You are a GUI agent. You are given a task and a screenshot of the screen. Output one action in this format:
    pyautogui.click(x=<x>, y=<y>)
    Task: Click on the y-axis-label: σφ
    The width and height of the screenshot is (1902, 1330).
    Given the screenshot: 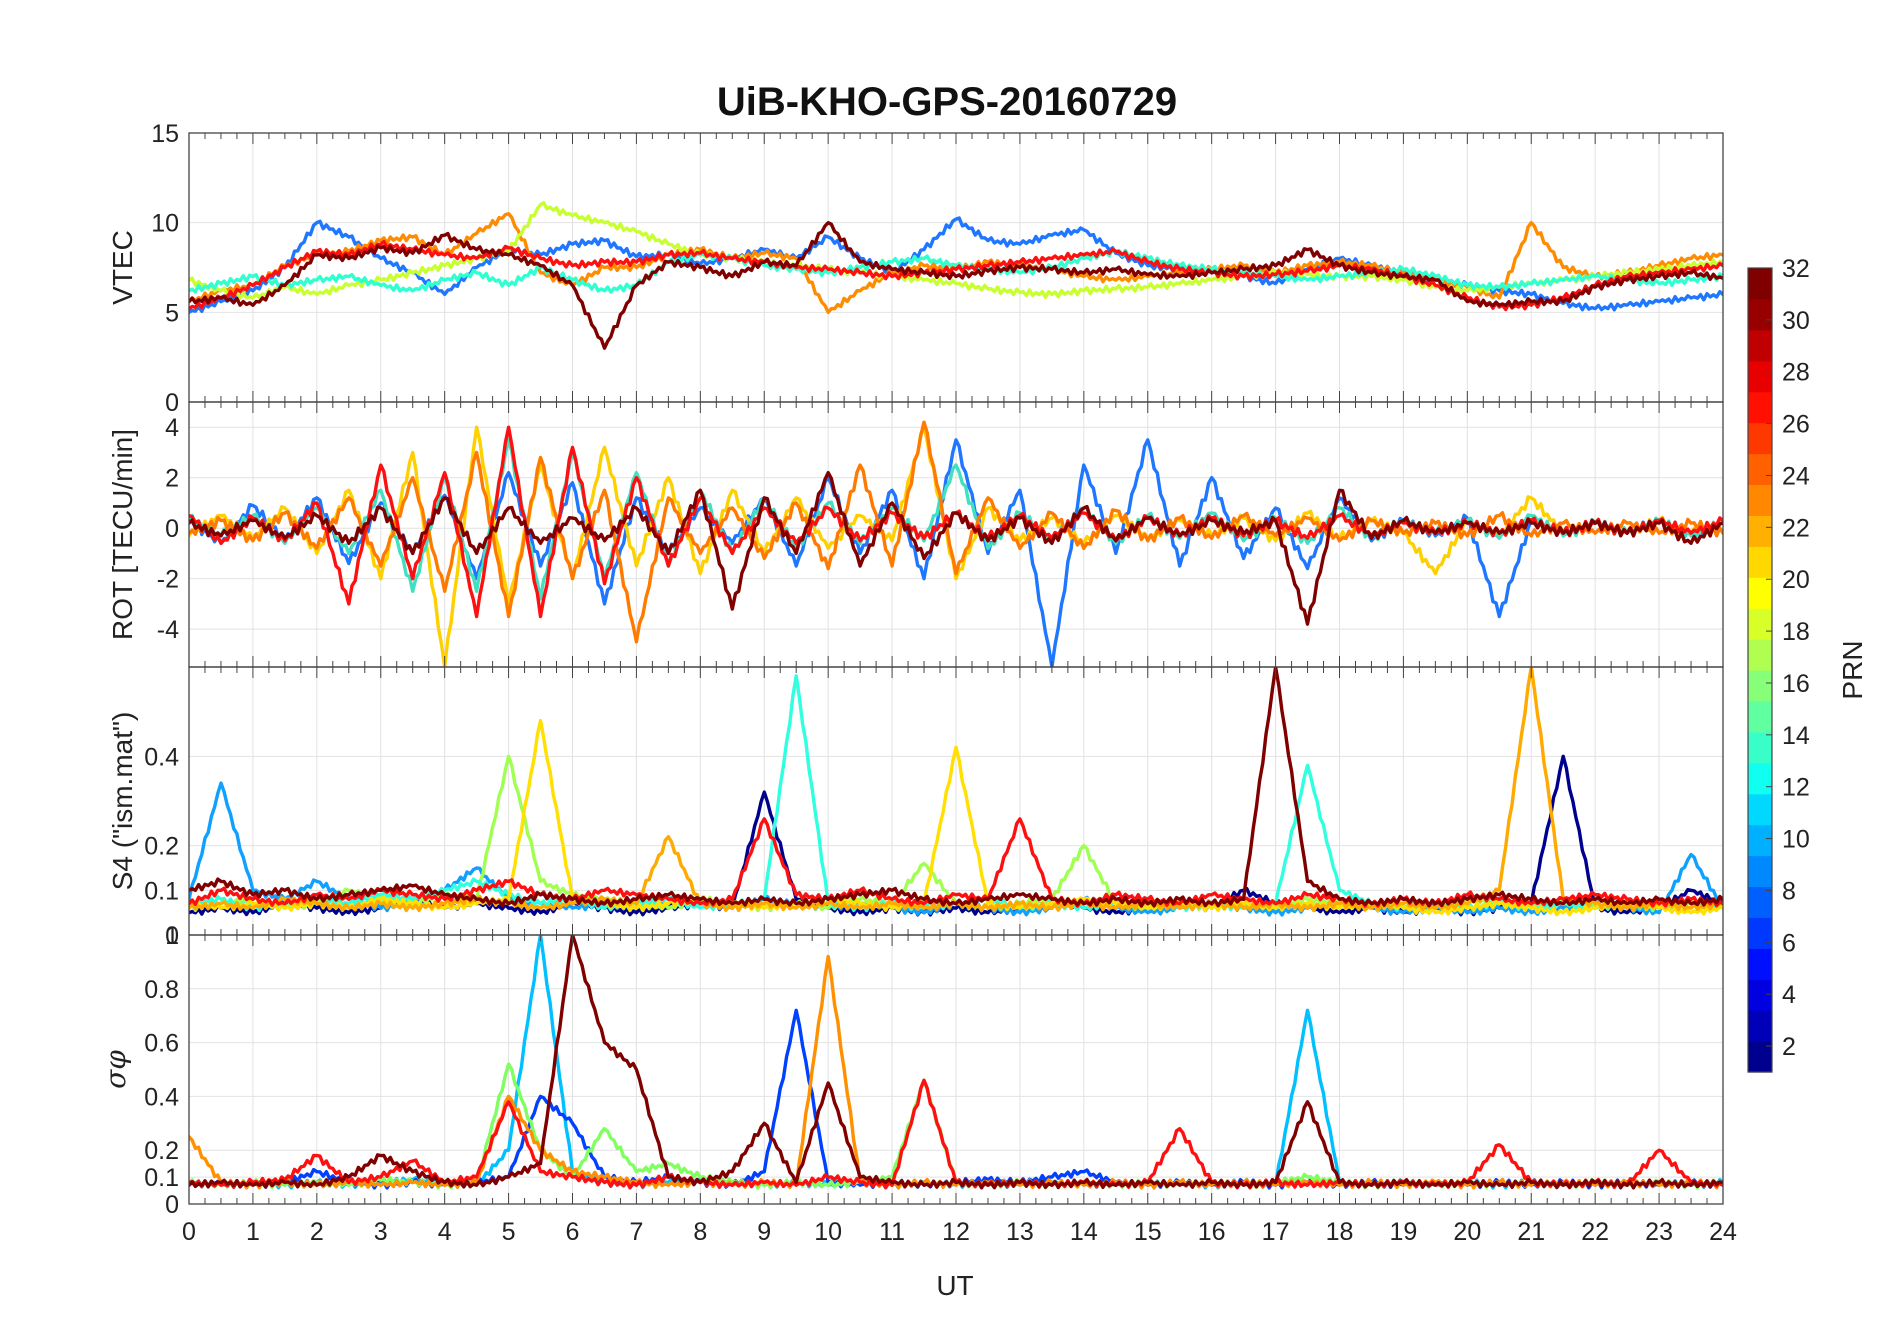 What is the action you would take?
    pyautogui.click(x=115, y=1069)
    